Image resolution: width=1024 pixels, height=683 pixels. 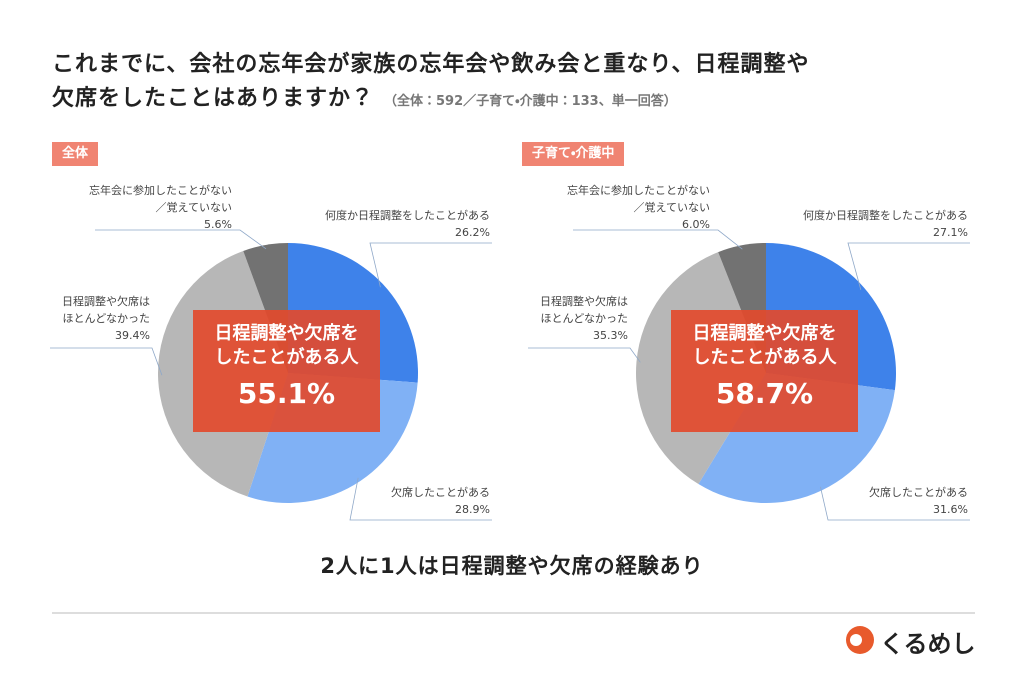 What do you see at coordinates (950, 509) in the screenshot?
I see `value-label: 31.6%` at bounding box center [950, 509].